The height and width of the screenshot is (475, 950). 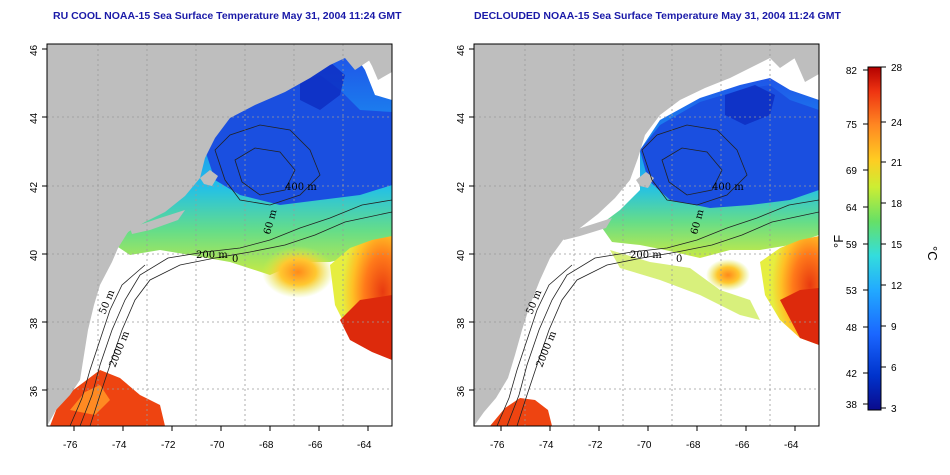 What do you see at coordinates (897, 123) in the screenshot?
I see `celsius-tick: 24` at bounding box center [897, 123].